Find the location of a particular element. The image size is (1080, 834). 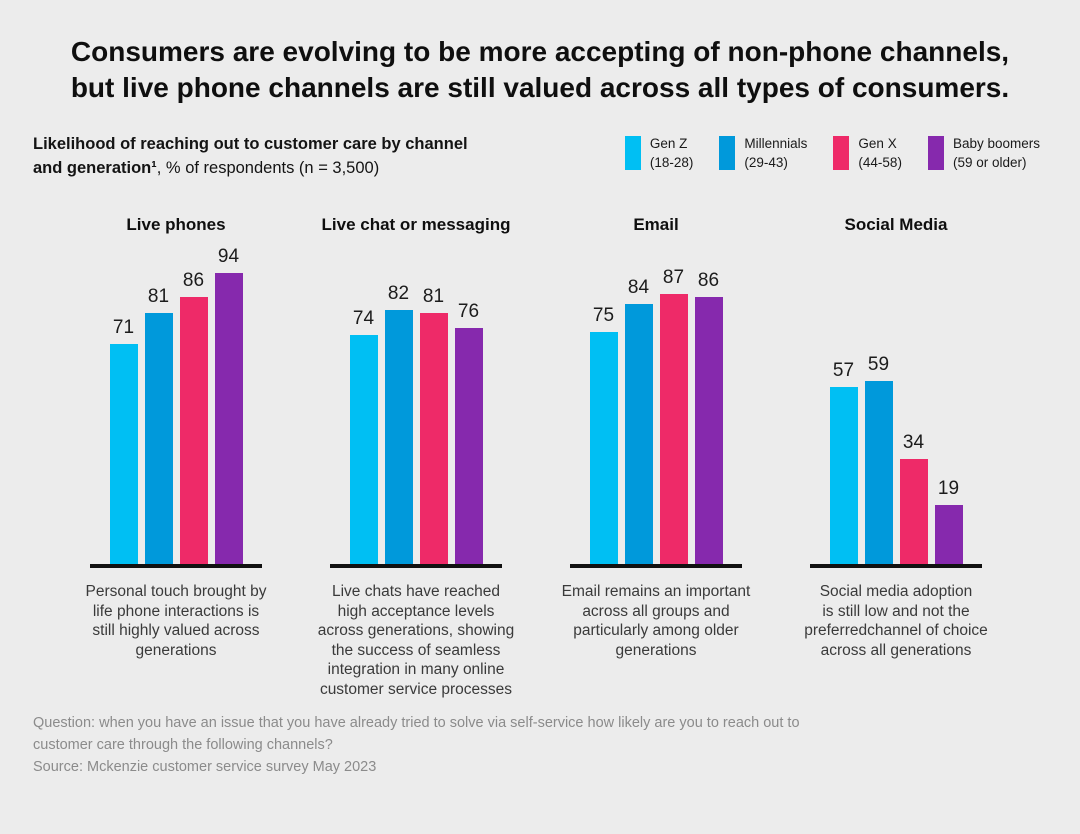

bar-baby-boomers: 94 is located at coordinates (228, 404).